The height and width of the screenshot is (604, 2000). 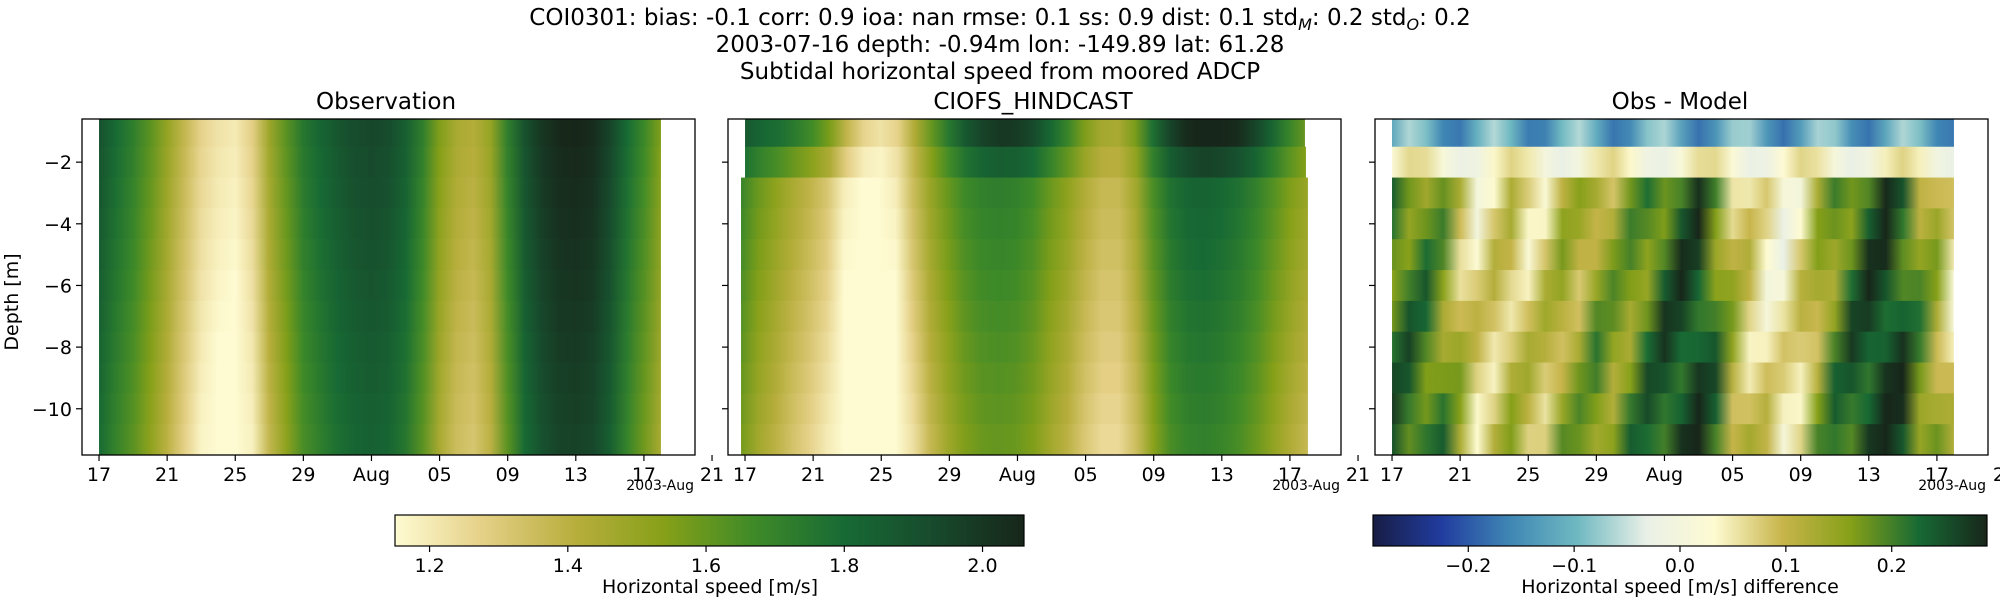 I want to click on y-tick-label: −4, so click(x=58, y=225).